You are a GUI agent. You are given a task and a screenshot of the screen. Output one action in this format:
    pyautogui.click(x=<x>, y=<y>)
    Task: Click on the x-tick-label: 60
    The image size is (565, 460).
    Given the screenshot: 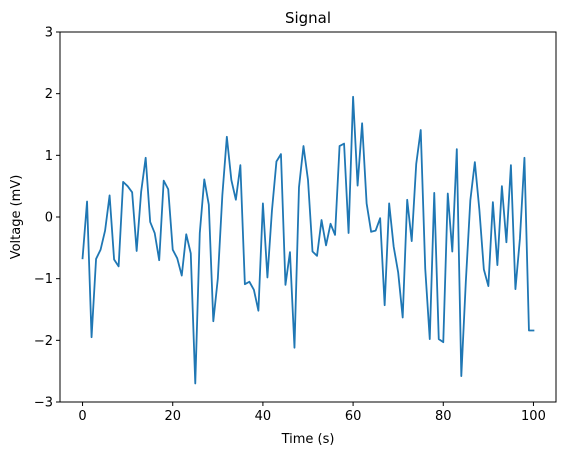 What is the action you would take?
    pyautogui.click(x=353, y=416)
    